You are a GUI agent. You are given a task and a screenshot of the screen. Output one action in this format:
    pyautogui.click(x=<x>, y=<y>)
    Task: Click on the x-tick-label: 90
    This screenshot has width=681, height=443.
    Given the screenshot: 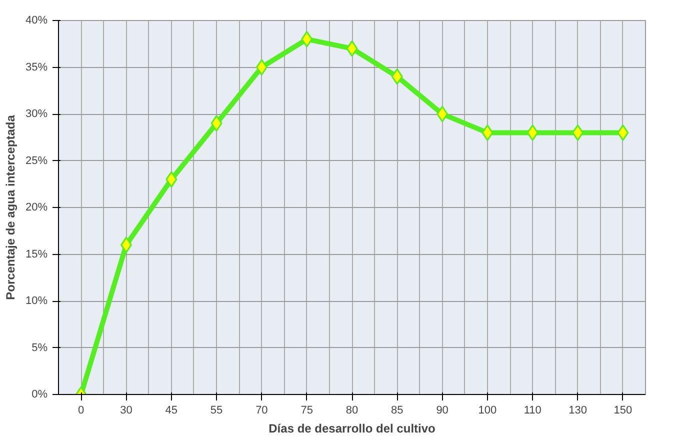 What is the action you would take?
    pyautogui.click(x=442, y=410)
    